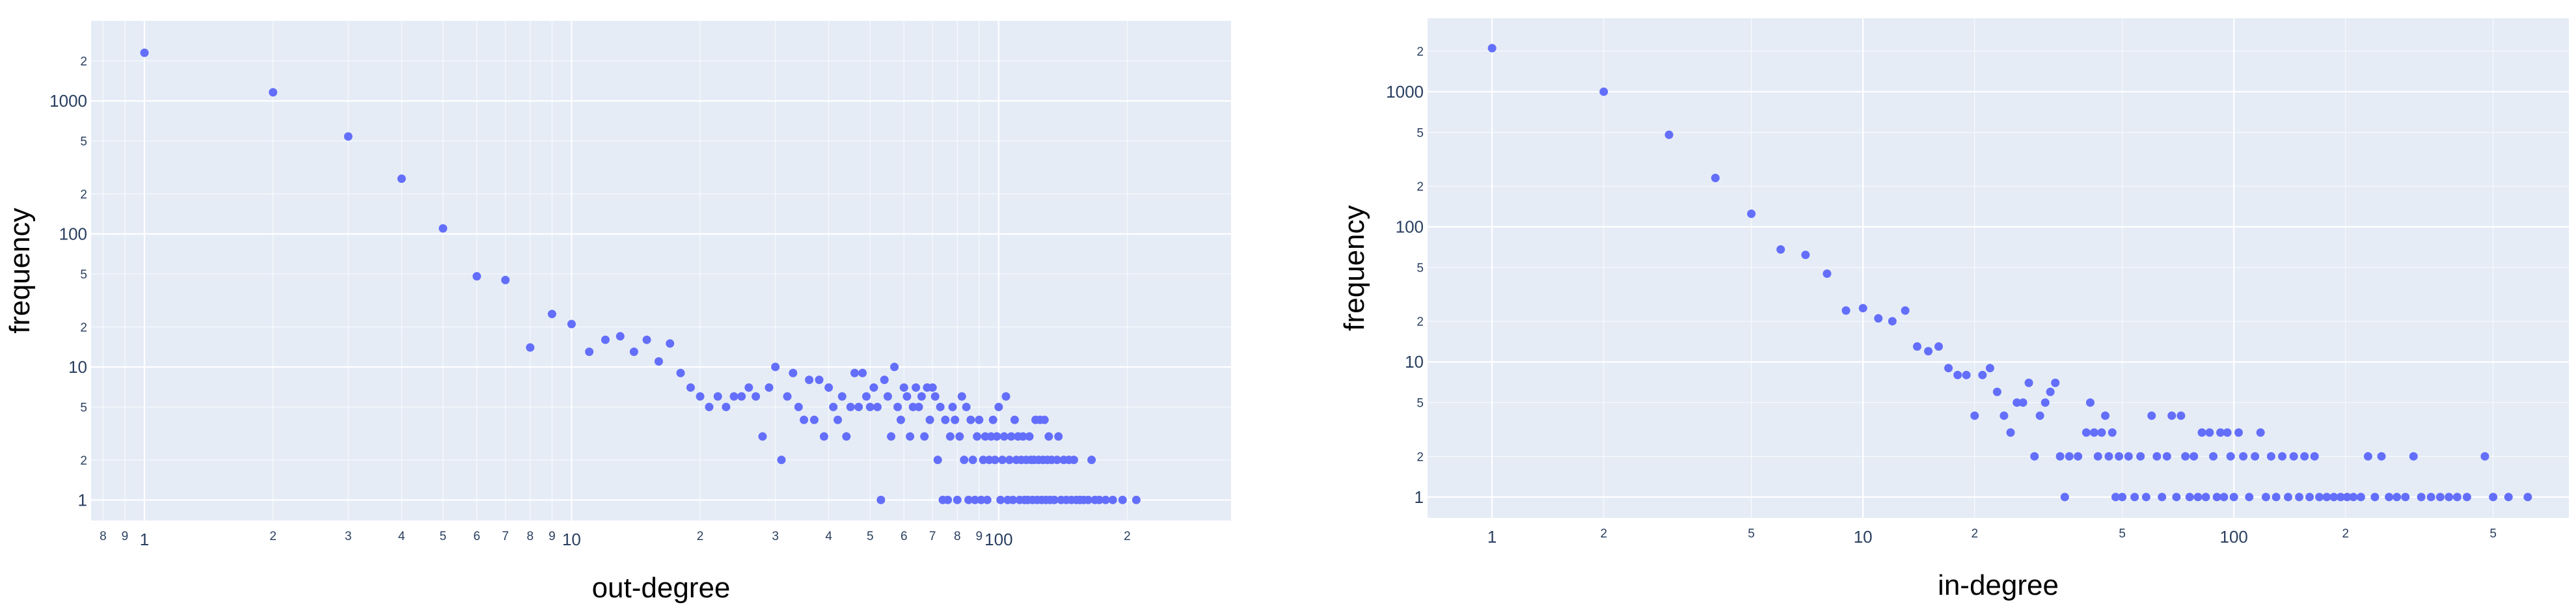 Image resolution: width=2576 pixels, height=611 pixels. Describe the element at coordinates (661, 588) in the screenshot. I see `x-axis-title: out-degree` at that location.